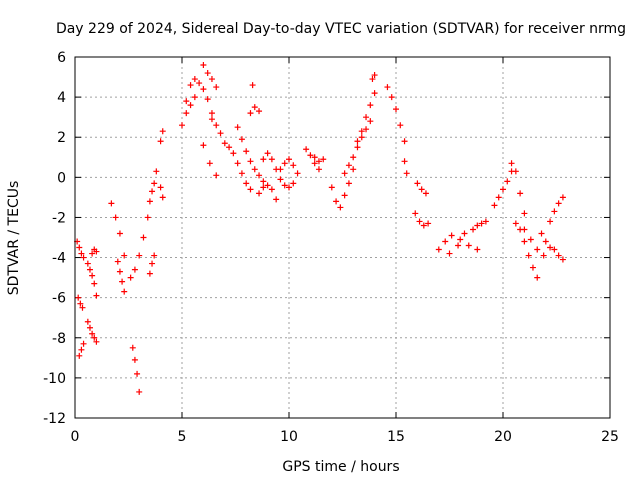  What do you see at coordinates (54, 379) in the screenshot?
I see `y-tick-label: -10` at bounding box center [54, 379].